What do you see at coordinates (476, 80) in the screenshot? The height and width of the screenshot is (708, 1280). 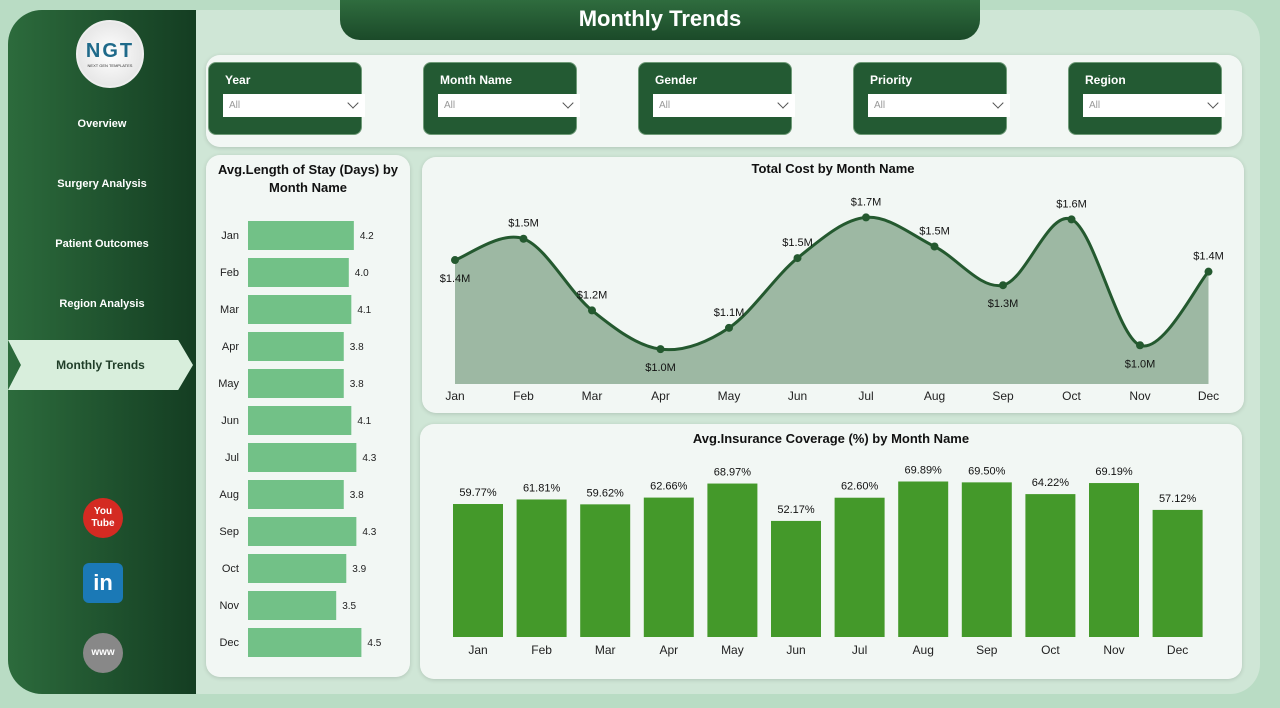 I see `filter-label: Month Name` at bounding box center [476, 80].